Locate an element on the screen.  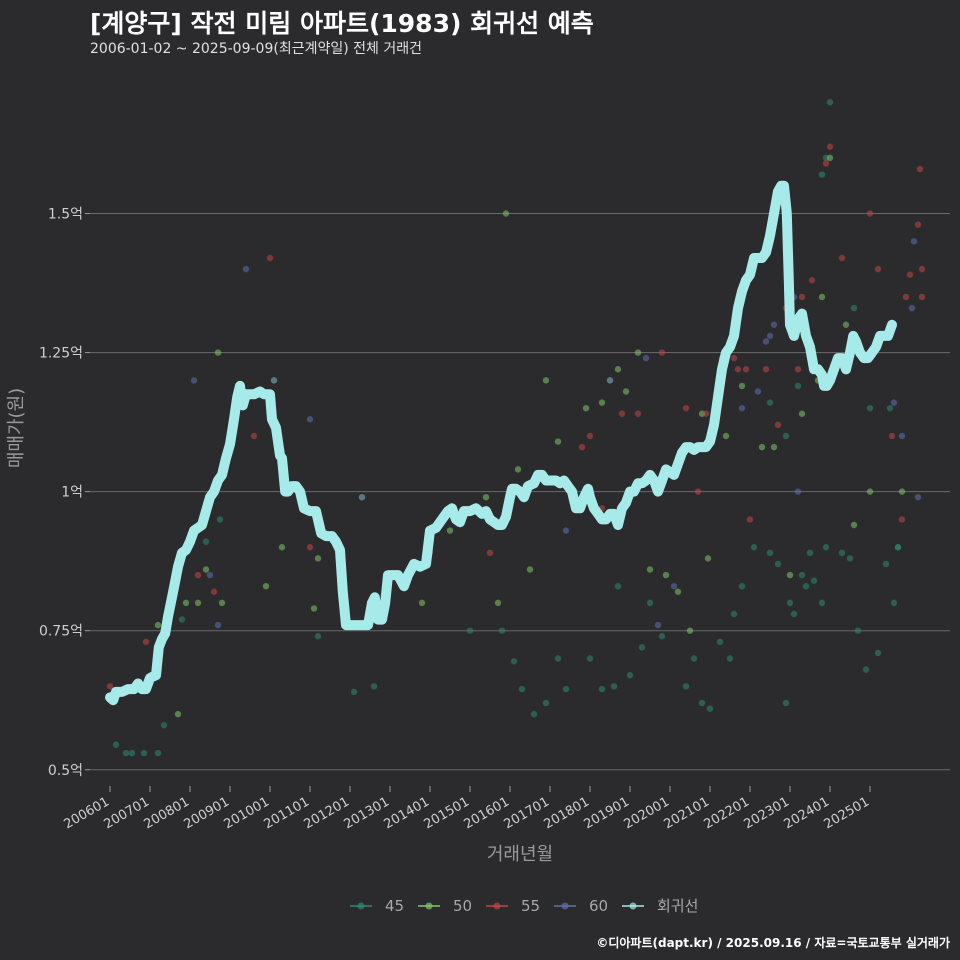
x-axis-title: 거래년월 is located at coordinates (520, 854).